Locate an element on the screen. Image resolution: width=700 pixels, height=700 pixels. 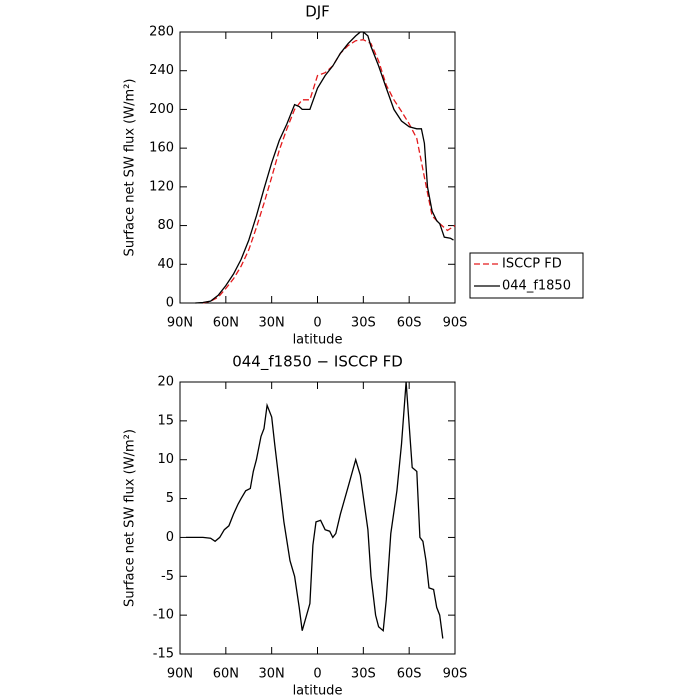
y-tick-label: 280 is located at coordinates (161, 32).